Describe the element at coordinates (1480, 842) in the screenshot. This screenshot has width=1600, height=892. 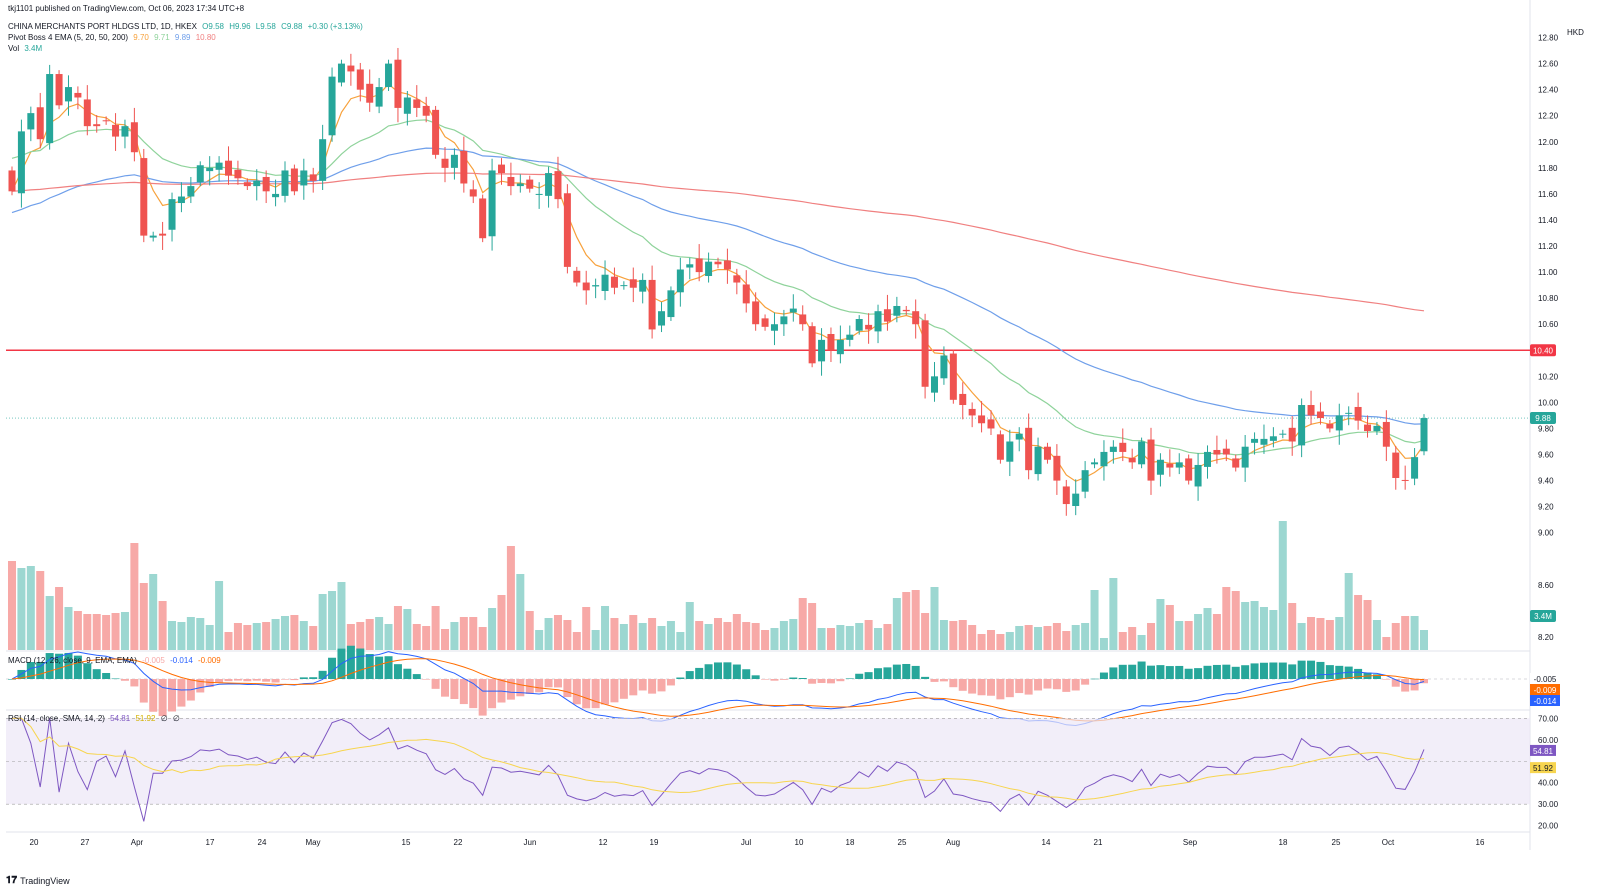
I see `time-tick-label: 16` at that location.